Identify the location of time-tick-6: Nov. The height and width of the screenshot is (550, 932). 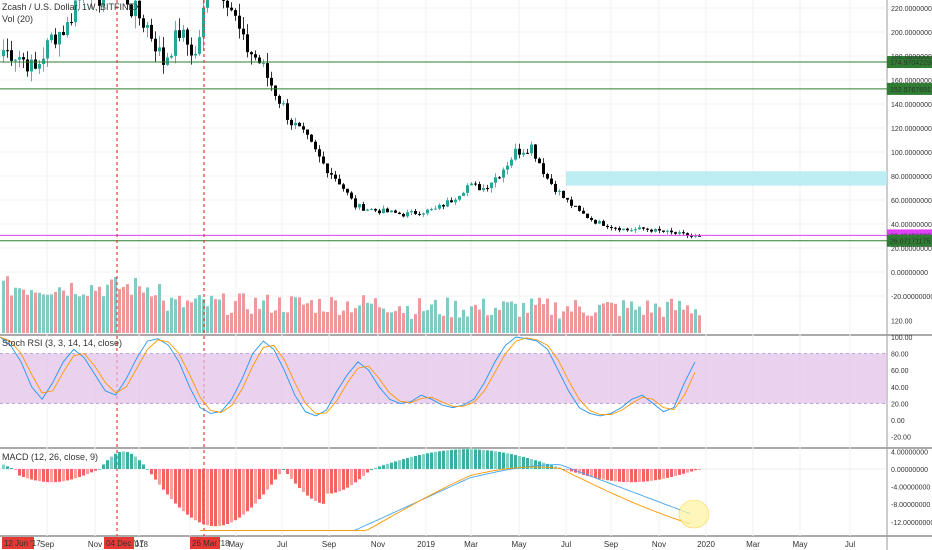
(378, 544).